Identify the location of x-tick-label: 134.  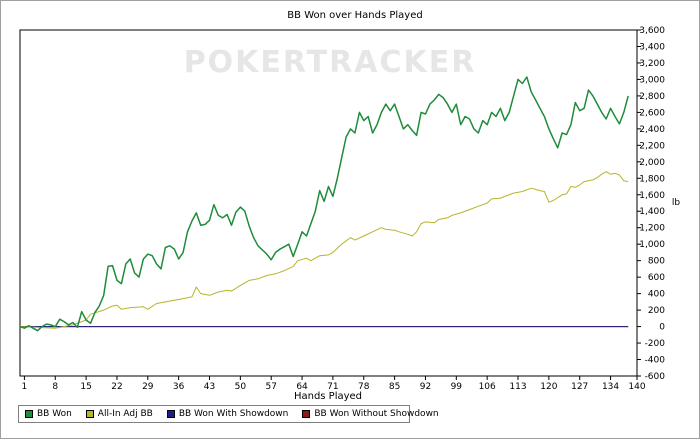
(610, 387).